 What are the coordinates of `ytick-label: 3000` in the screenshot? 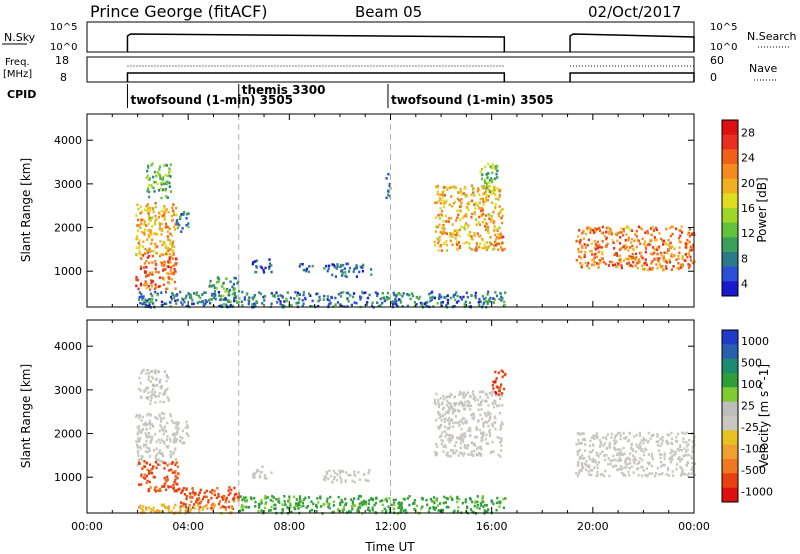 It's located at (68, 390).